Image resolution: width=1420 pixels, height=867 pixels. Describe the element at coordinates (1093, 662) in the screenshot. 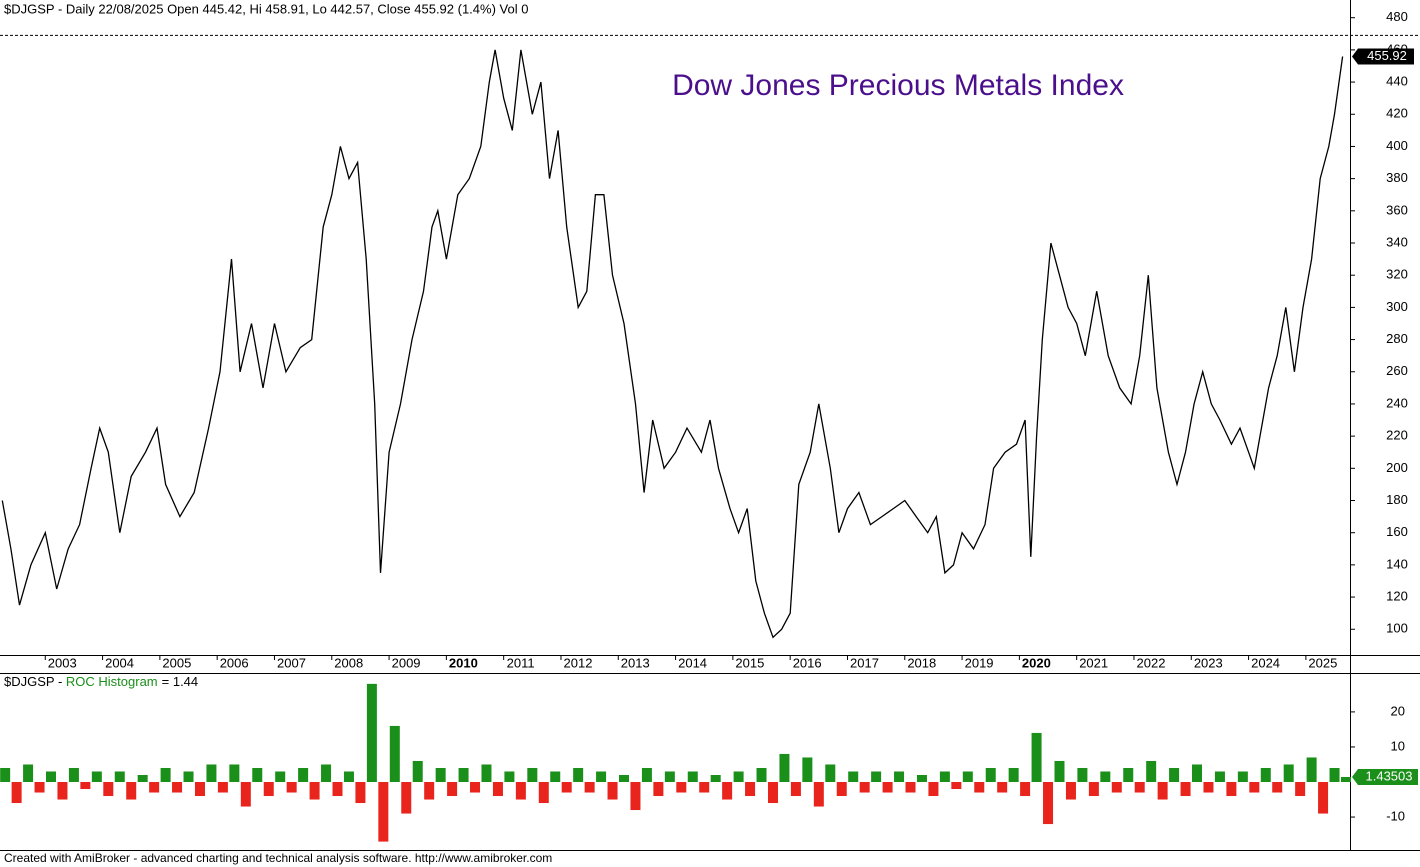

I see `x-tick-label: 2021` at that location.